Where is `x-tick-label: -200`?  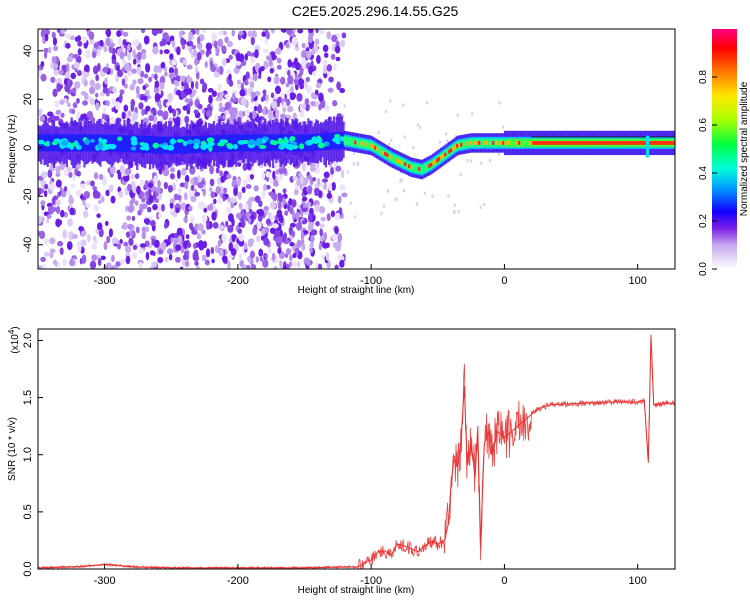 x-tick-label: -200 is located at coordinates (238, 581).